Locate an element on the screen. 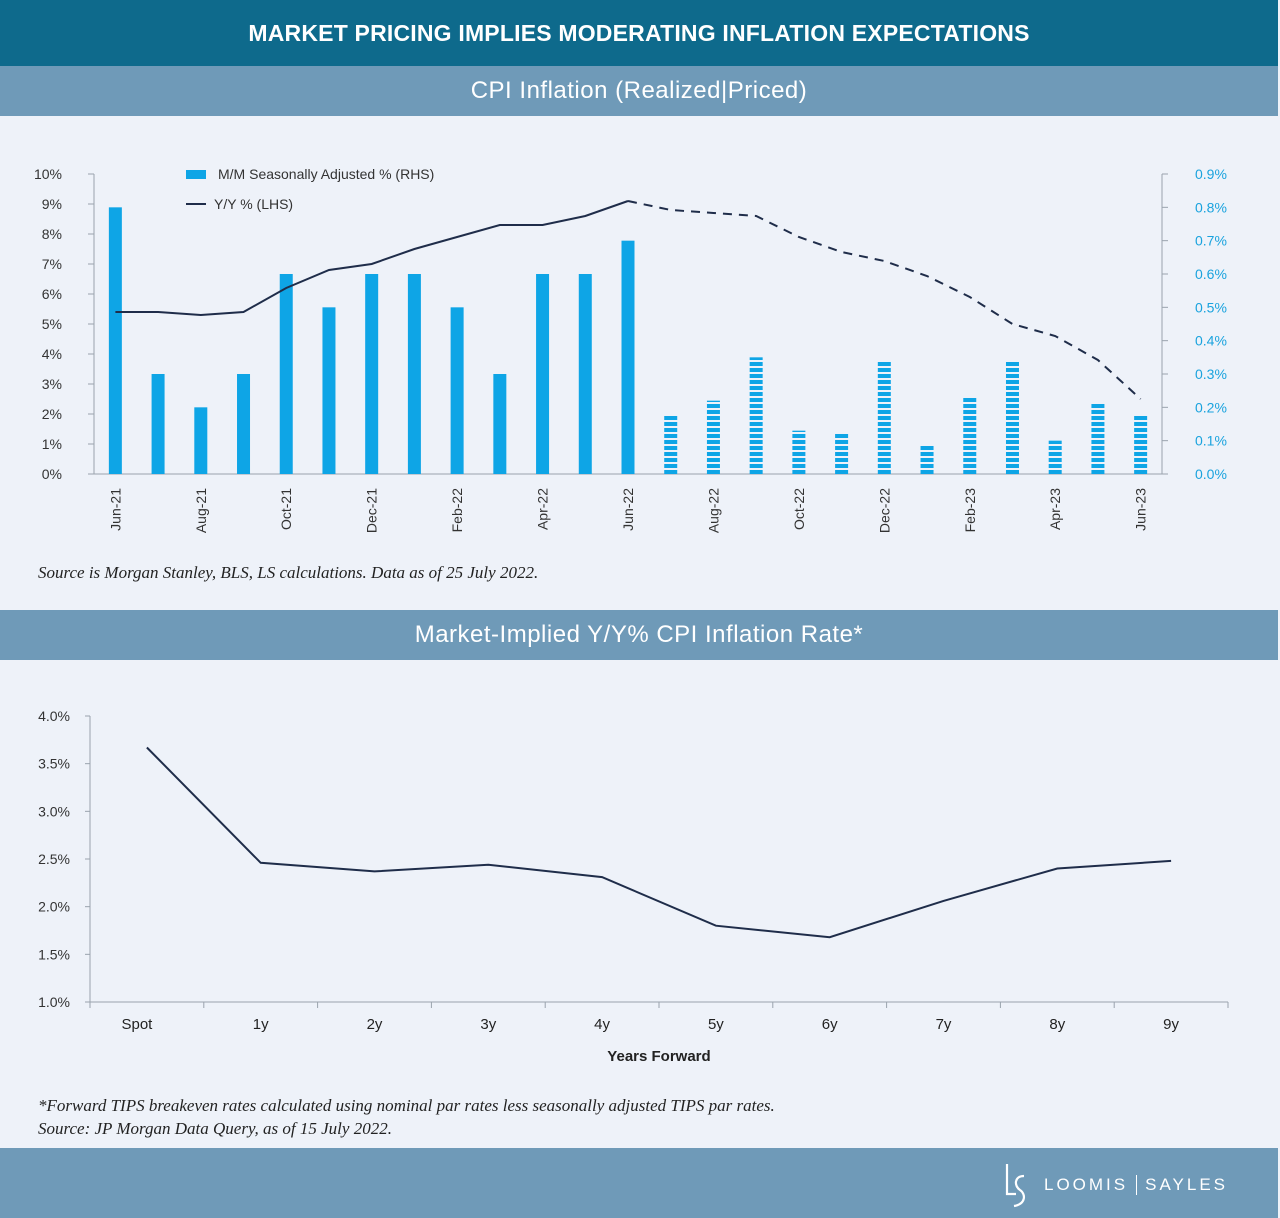 This screenshot has height=1218, width=1280. x-tick-label: Jun-23 is located at coordinates (1141, 509).